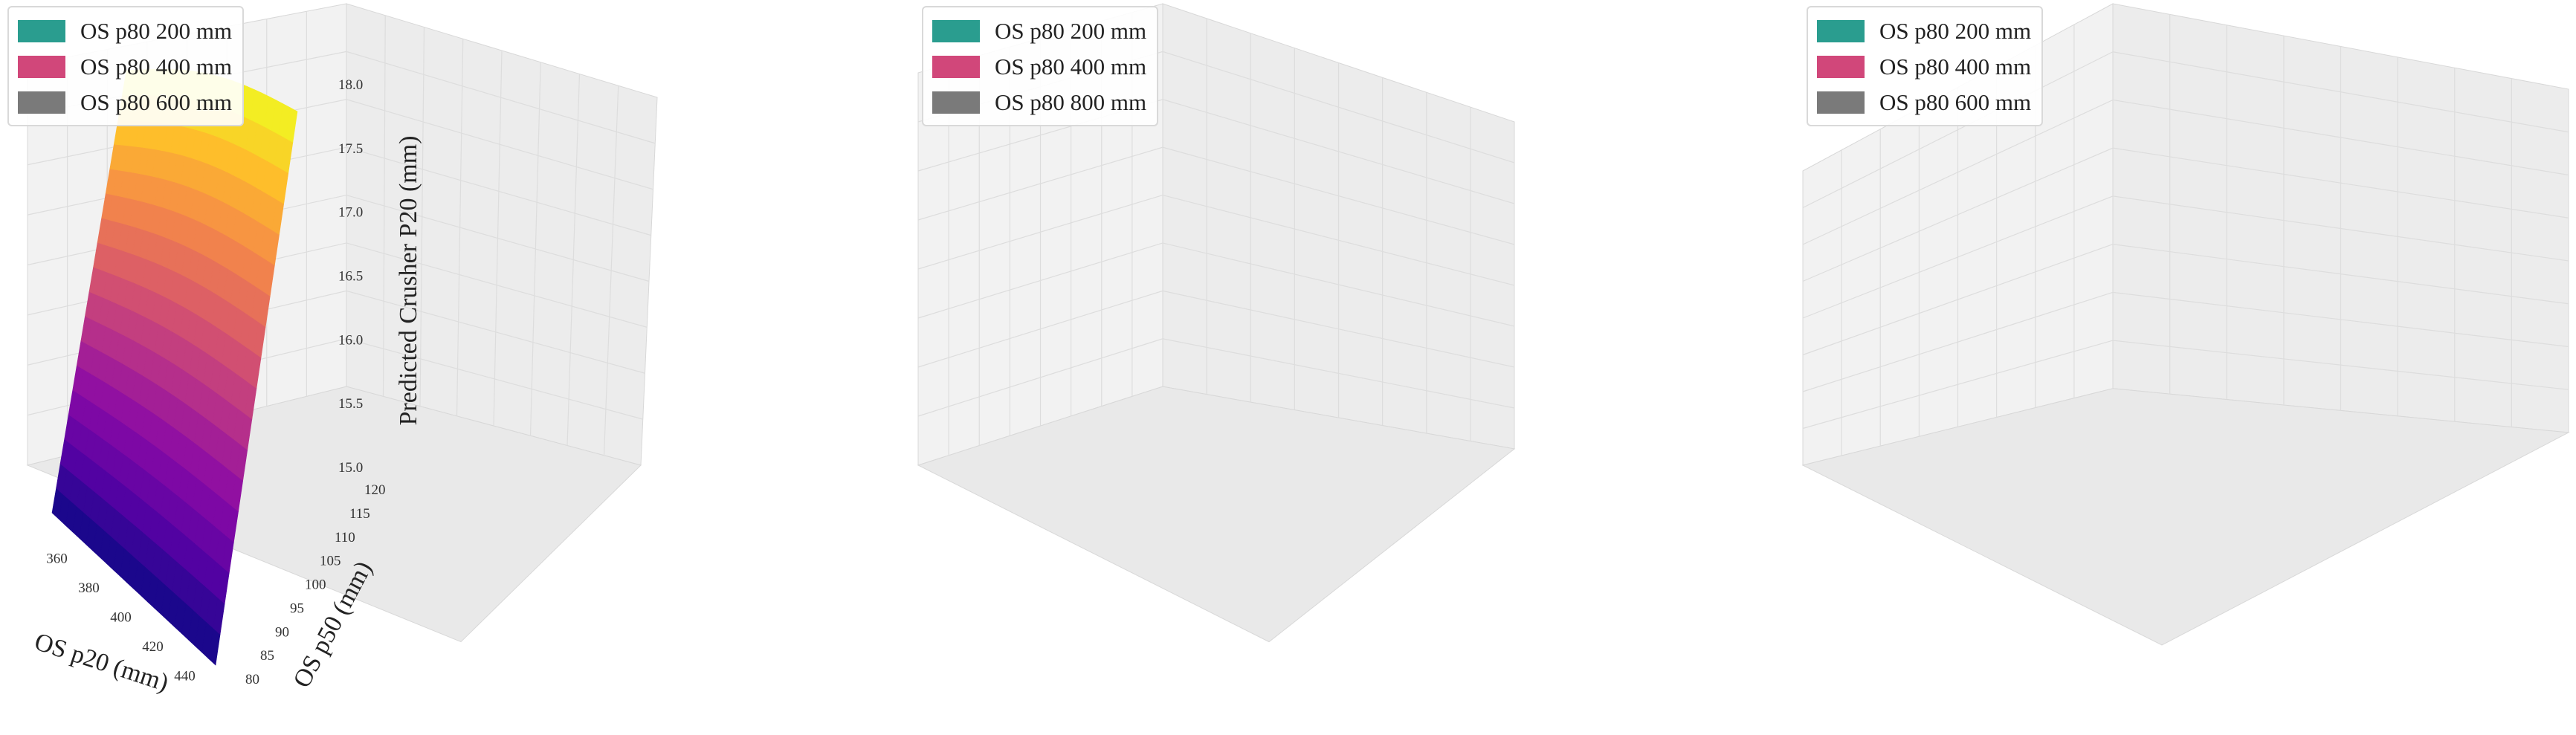 This screenshot has width=2576, height=735. Describe the element at coordinates (330, 561) in the screenshot. I see `y-tick-label: 105` at that location.